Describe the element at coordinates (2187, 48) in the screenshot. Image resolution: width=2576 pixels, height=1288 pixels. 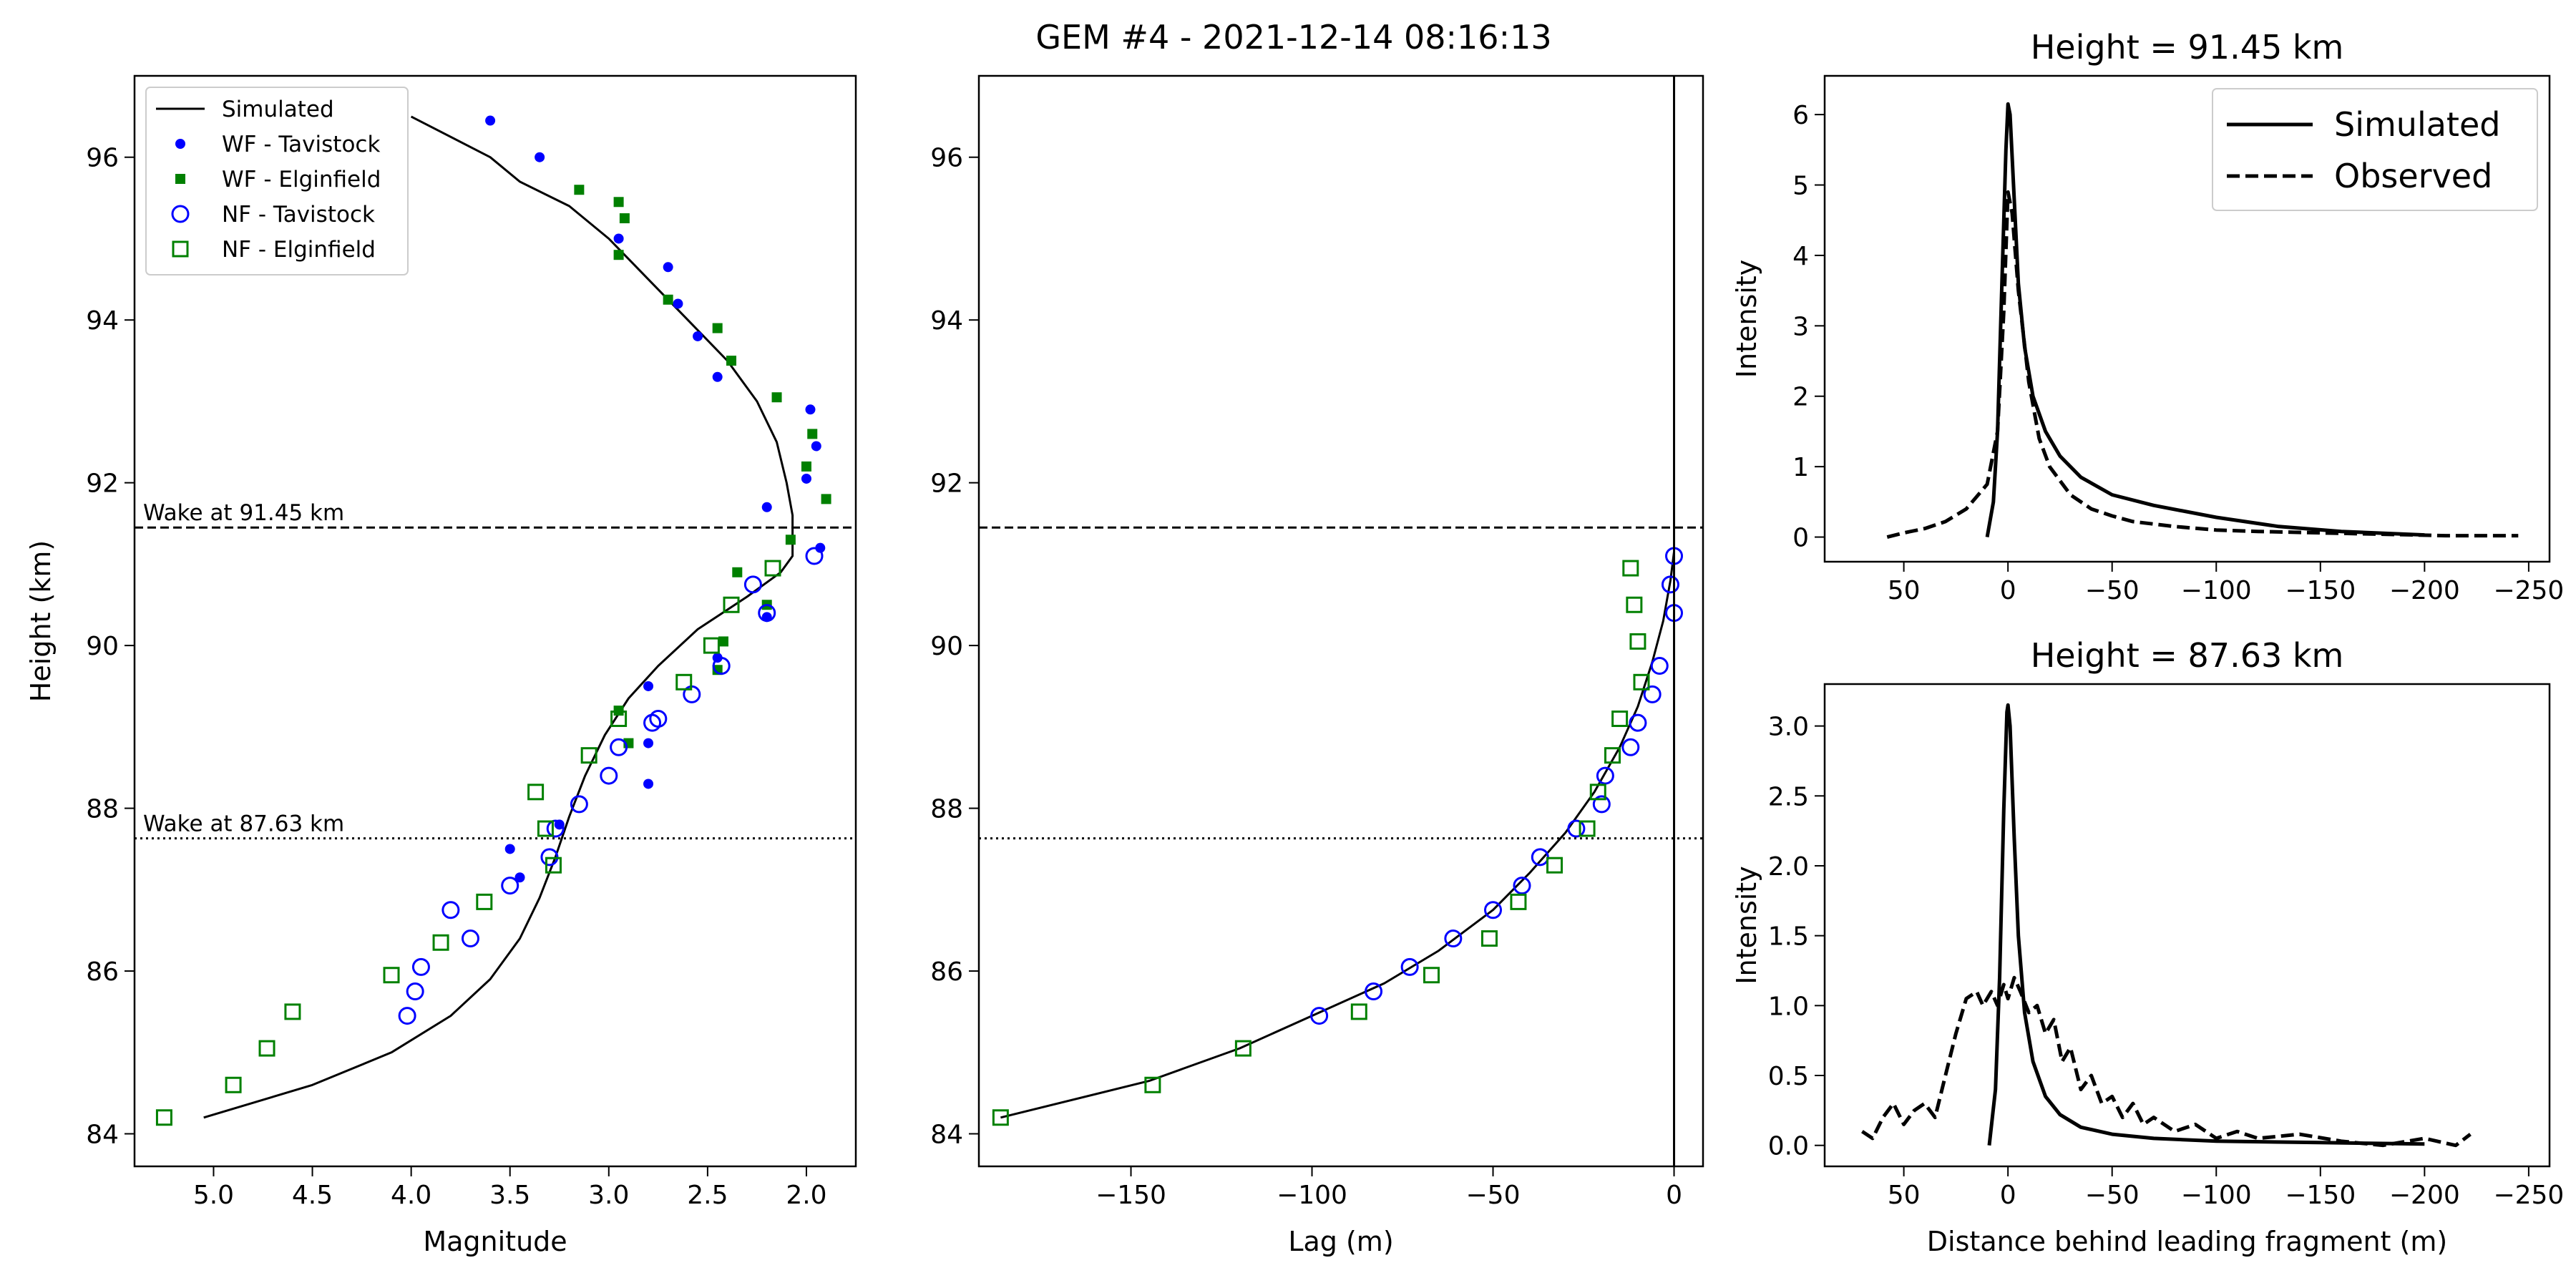
I see `panel-title: Height = 91.45 km` at that location.